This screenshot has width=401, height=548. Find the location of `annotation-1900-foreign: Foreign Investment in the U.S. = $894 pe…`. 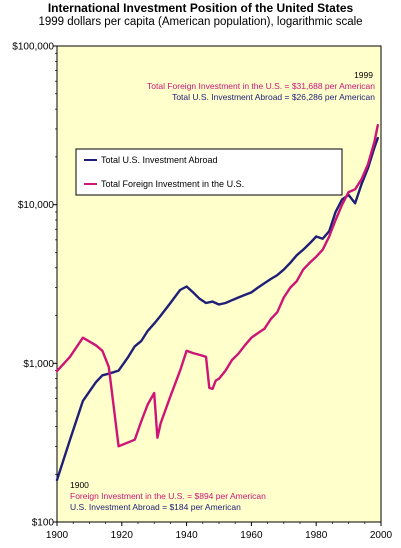

annotation-1900-foreign: Foreign Investment in the U.S. = $894 pe… is located at coordinates (168, 496).